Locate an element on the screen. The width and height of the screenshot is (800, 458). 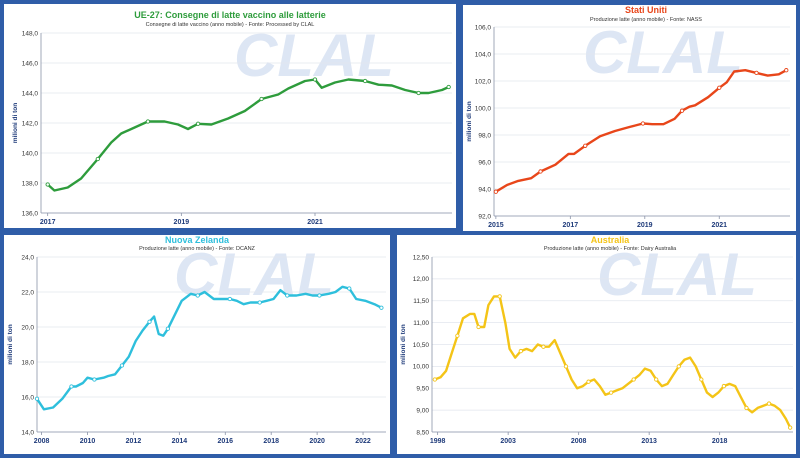
x-tick-label: 2020 is located at coordinates (317, 441).